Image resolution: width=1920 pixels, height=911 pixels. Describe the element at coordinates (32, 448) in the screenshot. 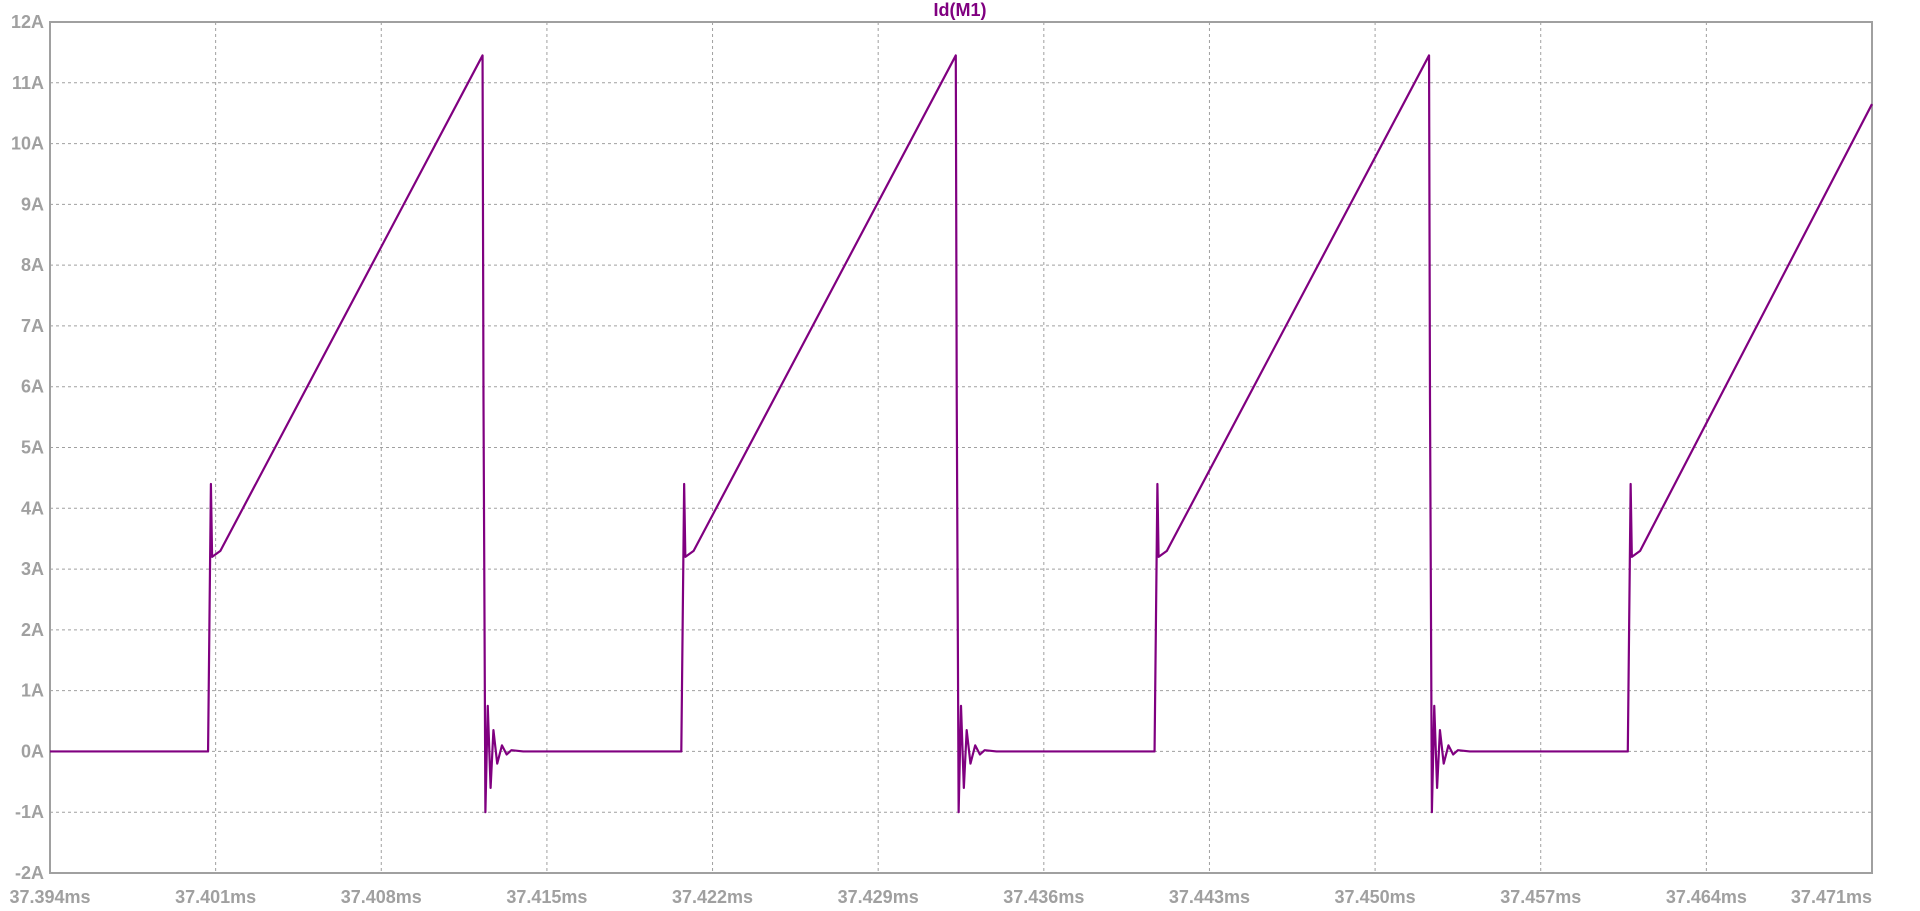

I see `y-tick-label: 5A` at that location.